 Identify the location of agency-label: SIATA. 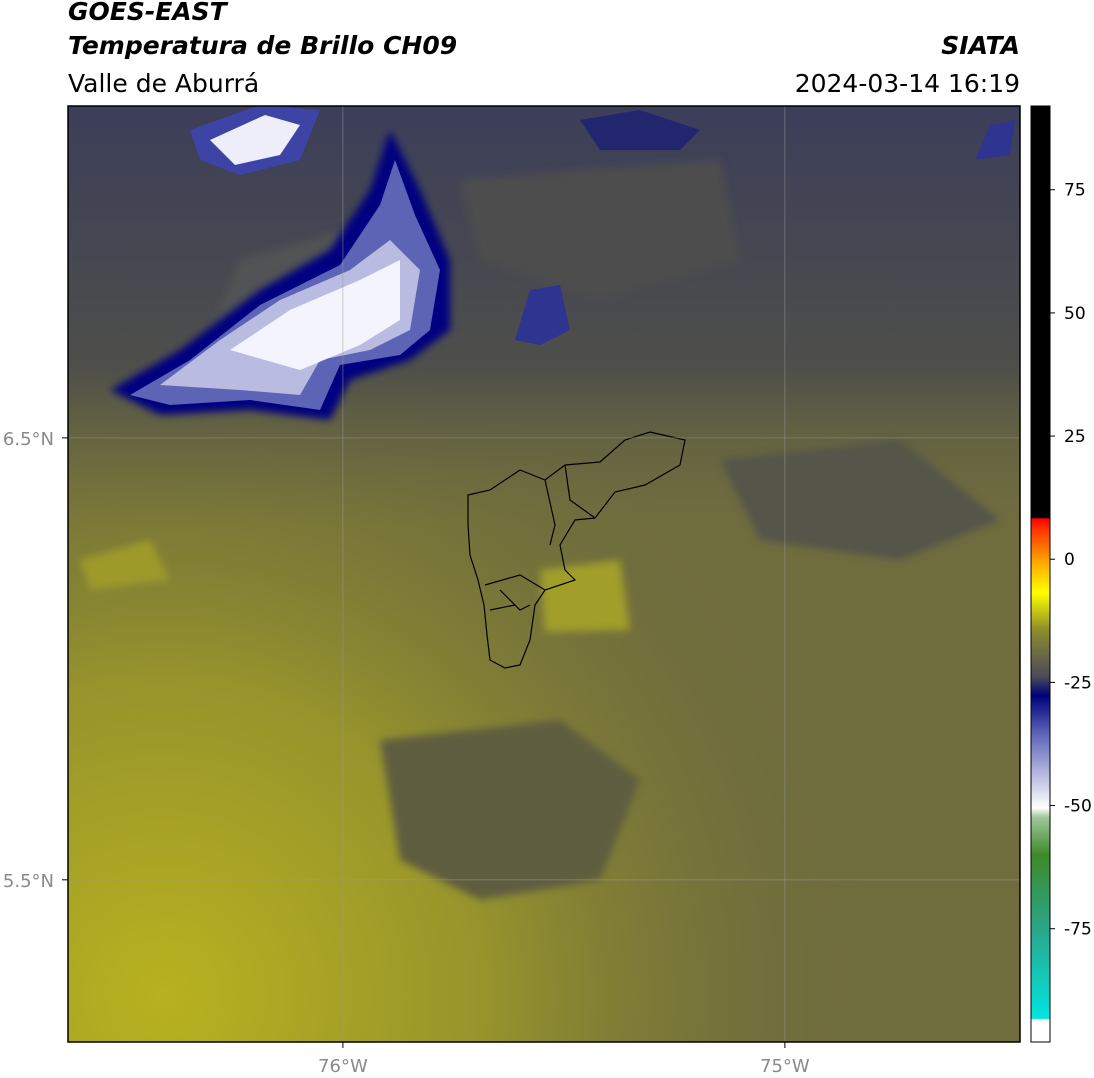
(980, 45).